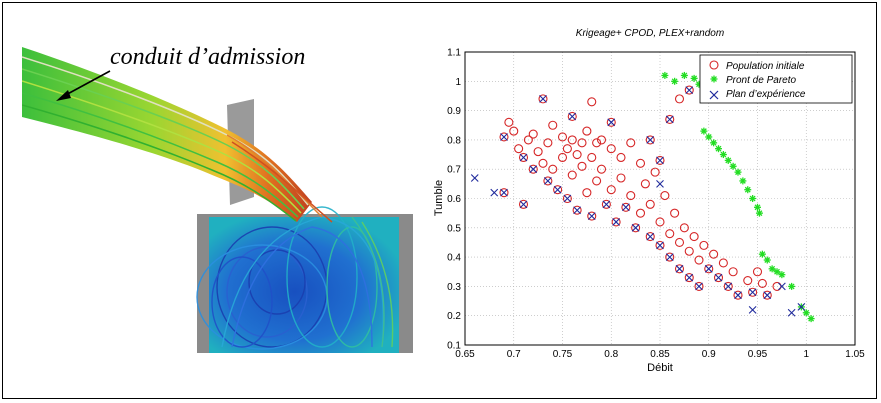 The image size is (881, 403). I want to click on legend-label-initial: Population initiale, so click(765, 66).